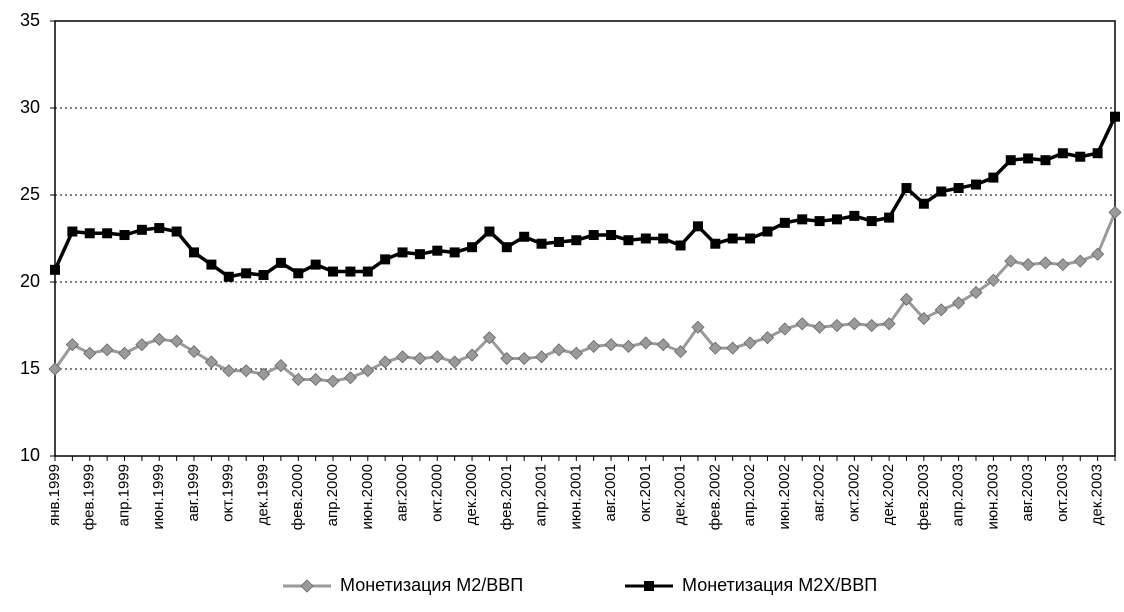 This screenshot has width=1124, height=612. I want to click on legend-label: Монетизация М2Х/ВВП, so click(779, 585).